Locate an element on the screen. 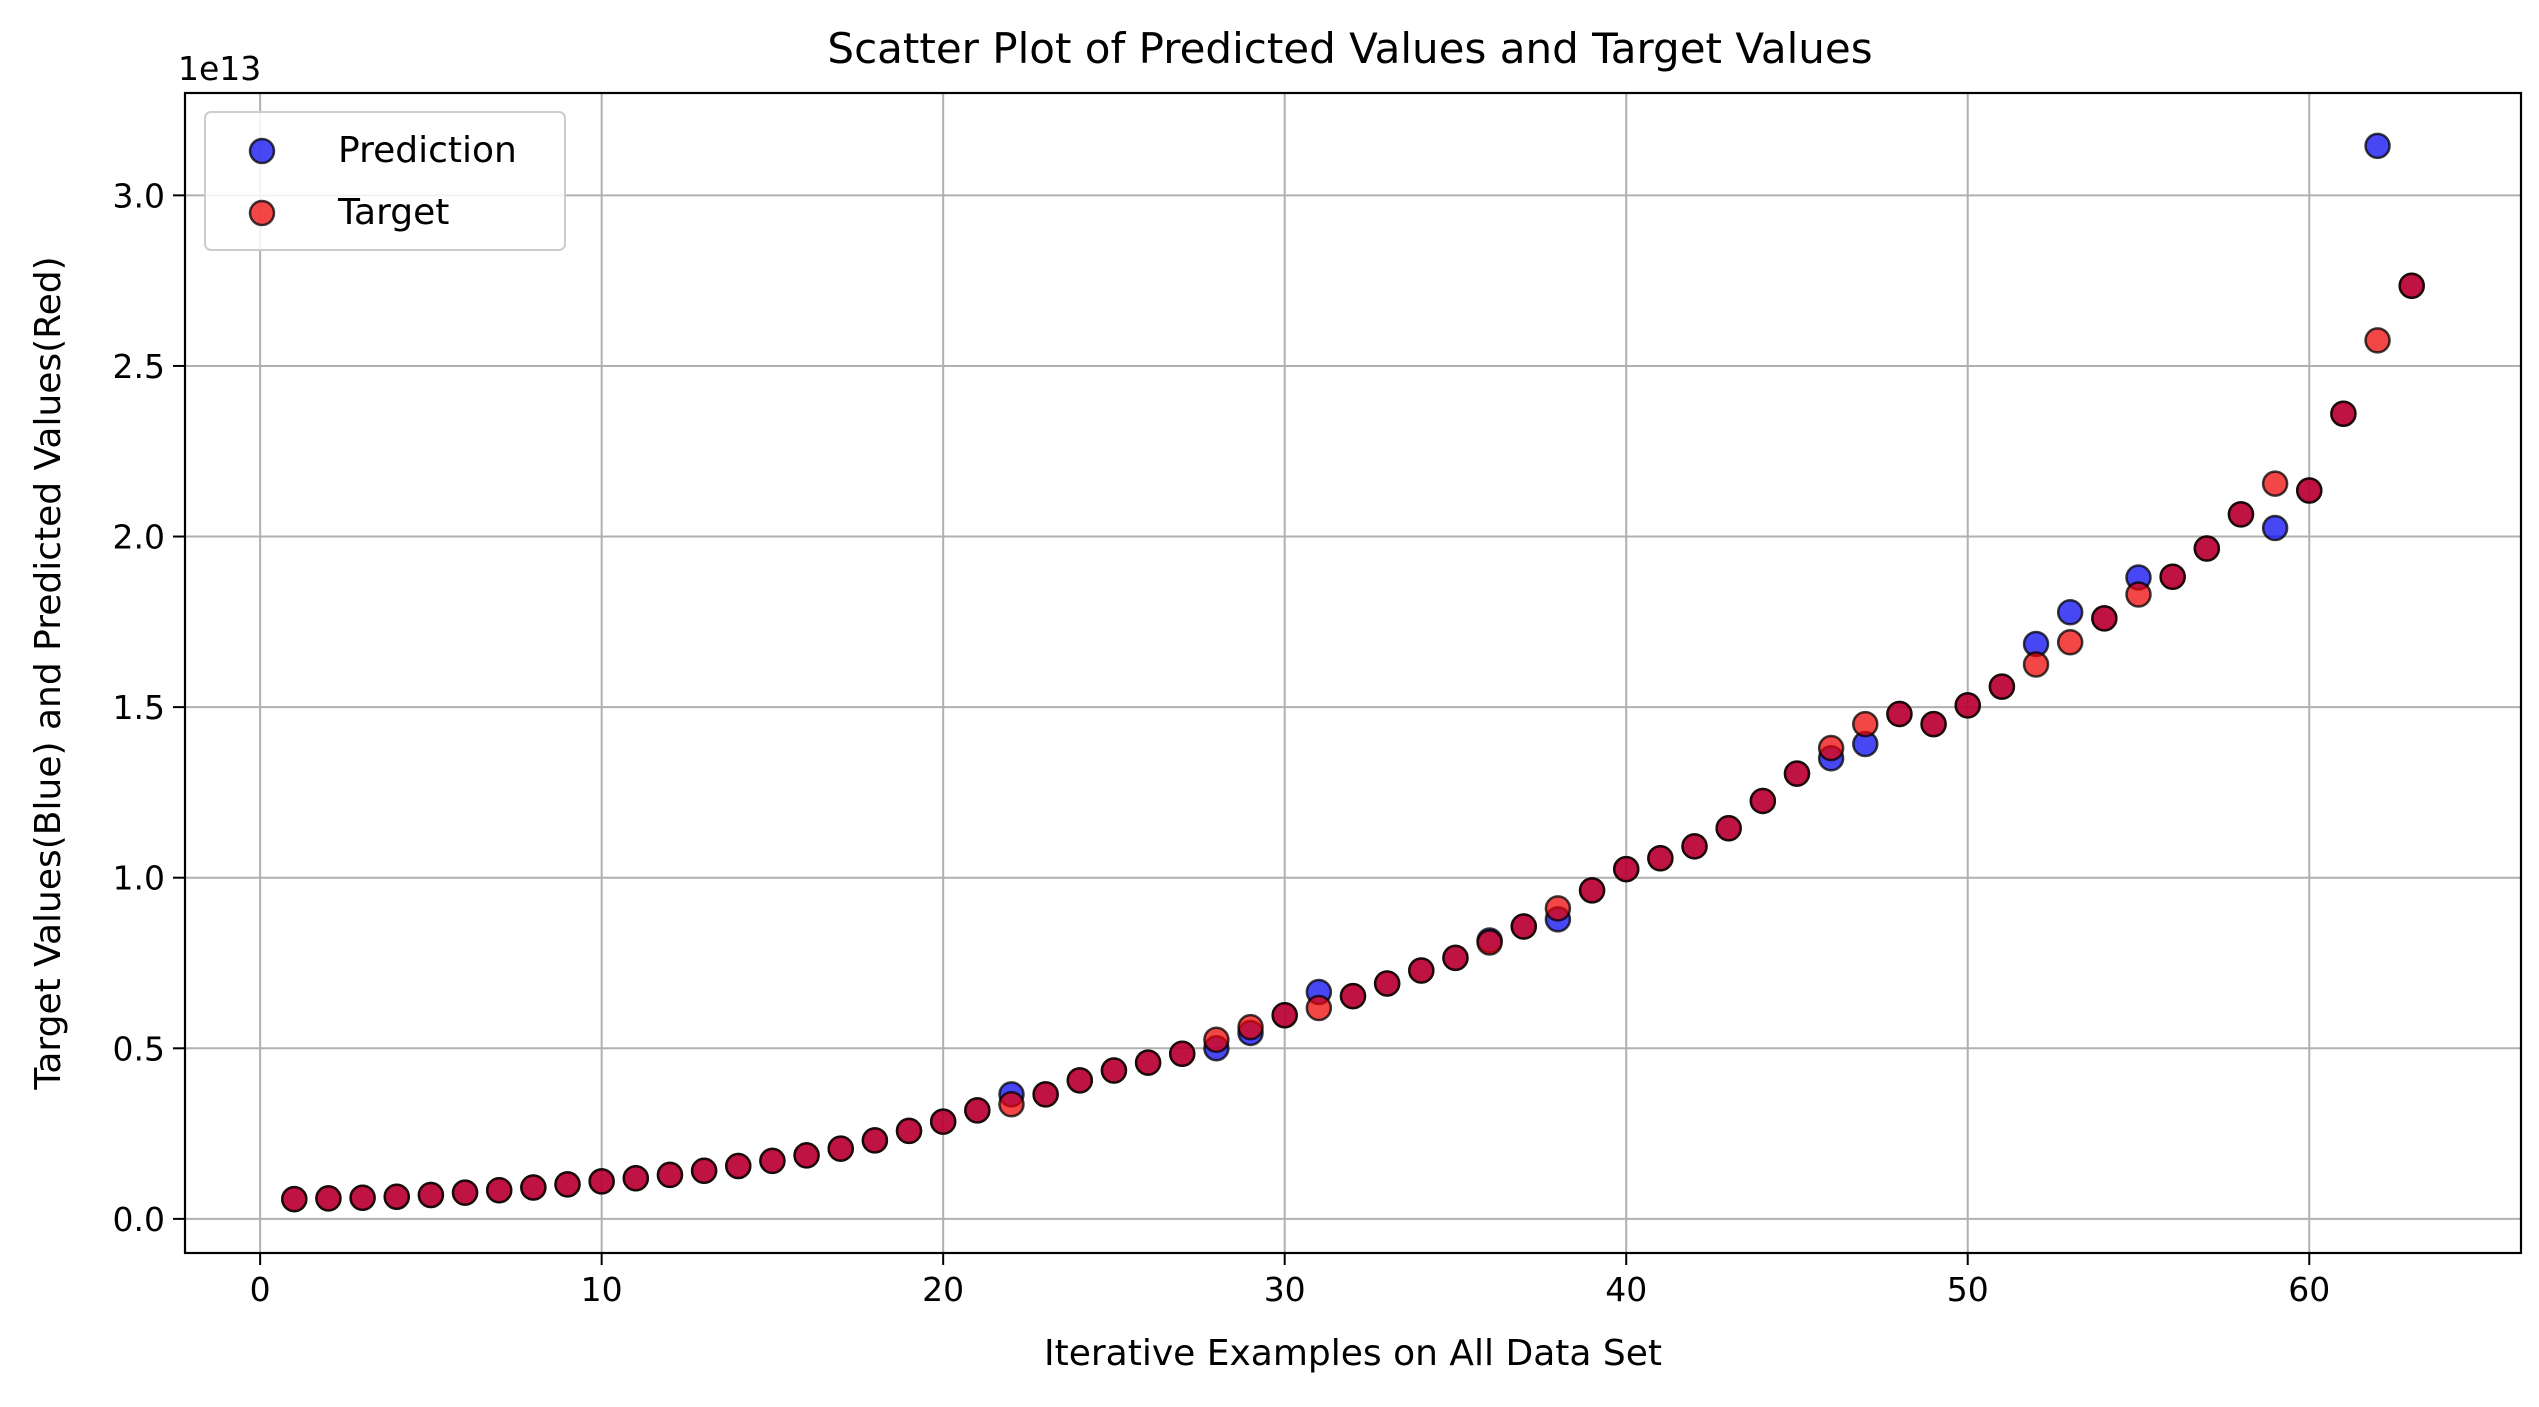 The image size is (2539, 1407). x-tick-label: 50 is located at coordinates (1968, 1289).